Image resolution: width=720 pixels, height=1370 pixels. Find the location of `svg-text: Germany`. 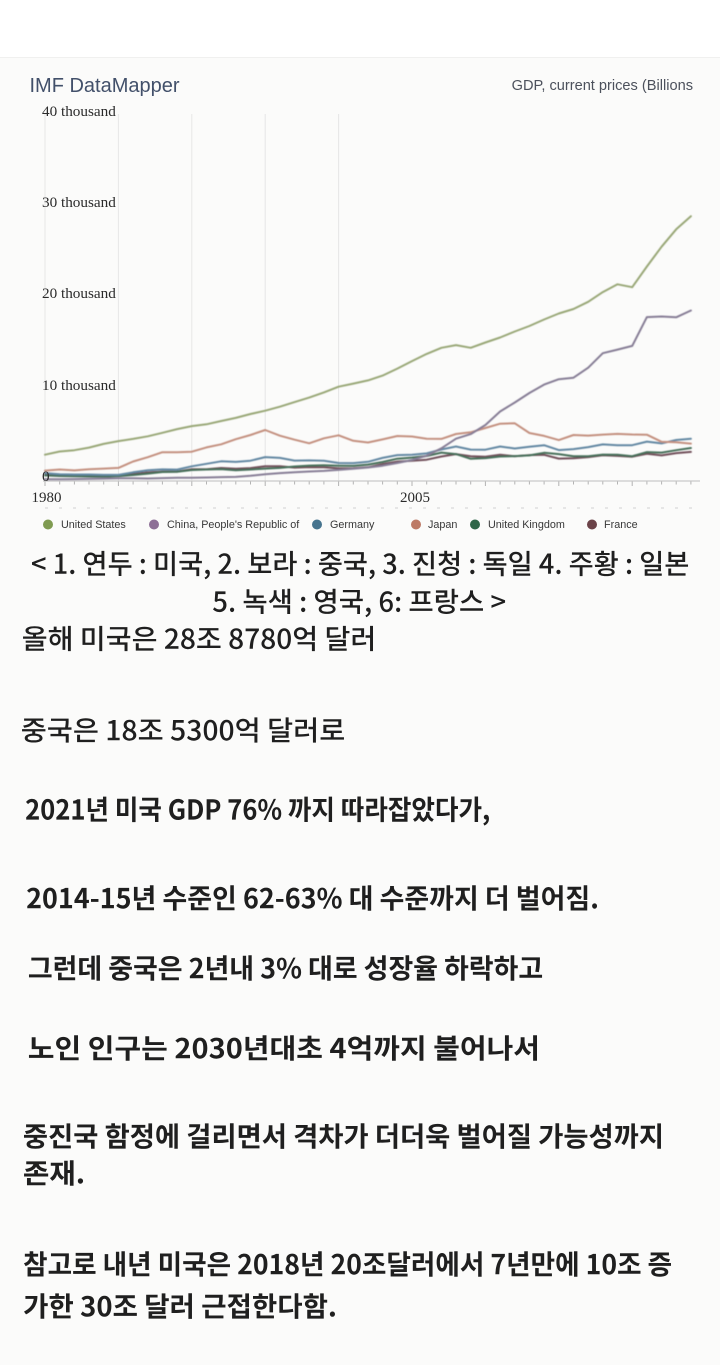

svg-text: Germany is located at coordinates (352, 525).